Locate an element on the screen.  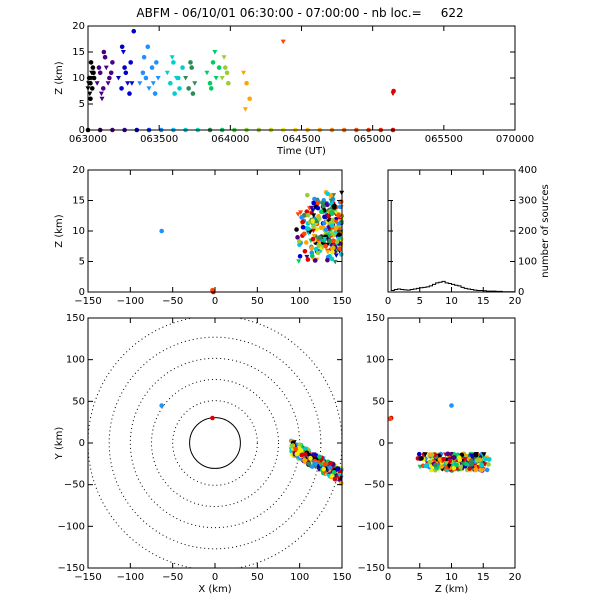
x_y-ylabel: Y (km) is located at coordinates (59, 444).